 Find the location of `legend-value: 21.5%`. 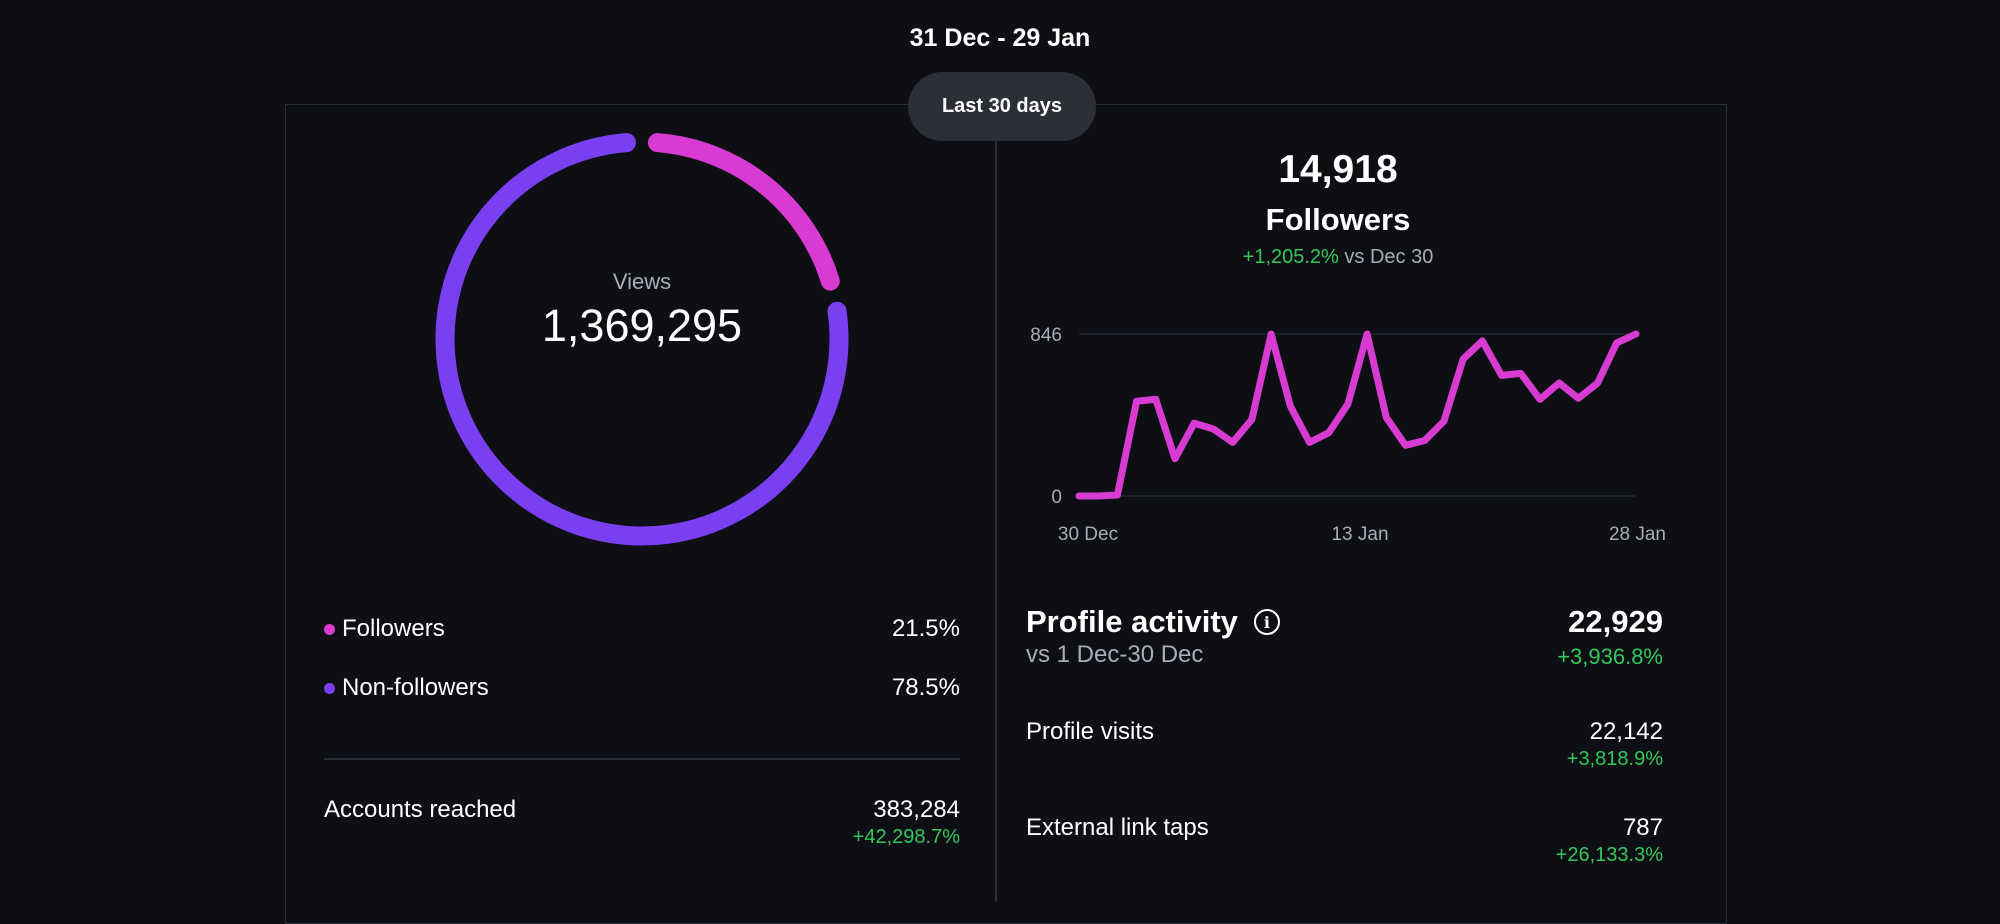

legend-value: 21.5% is located at coordinates (925, 628).